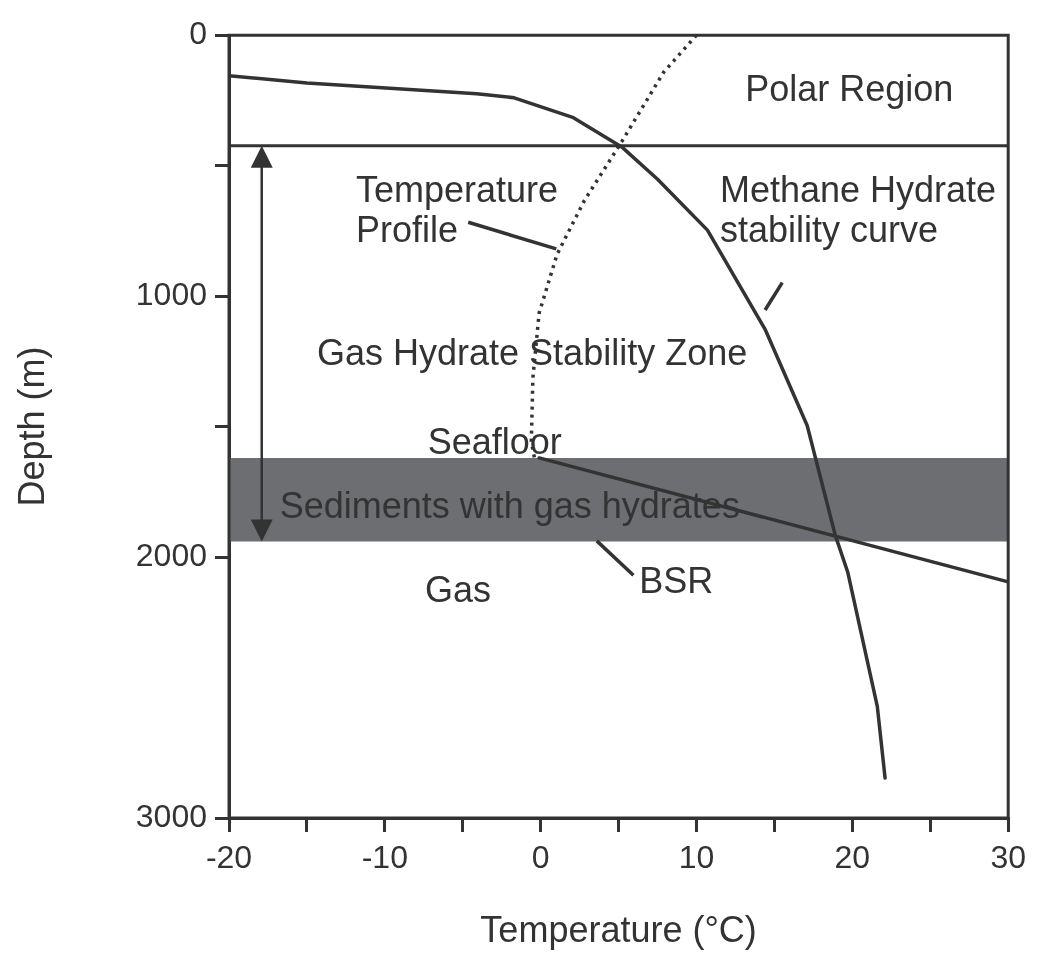  Describe the element at coordinates (618, 930) in the screenshot. I see `x-axis-title: Temperature (°C)` at that location.